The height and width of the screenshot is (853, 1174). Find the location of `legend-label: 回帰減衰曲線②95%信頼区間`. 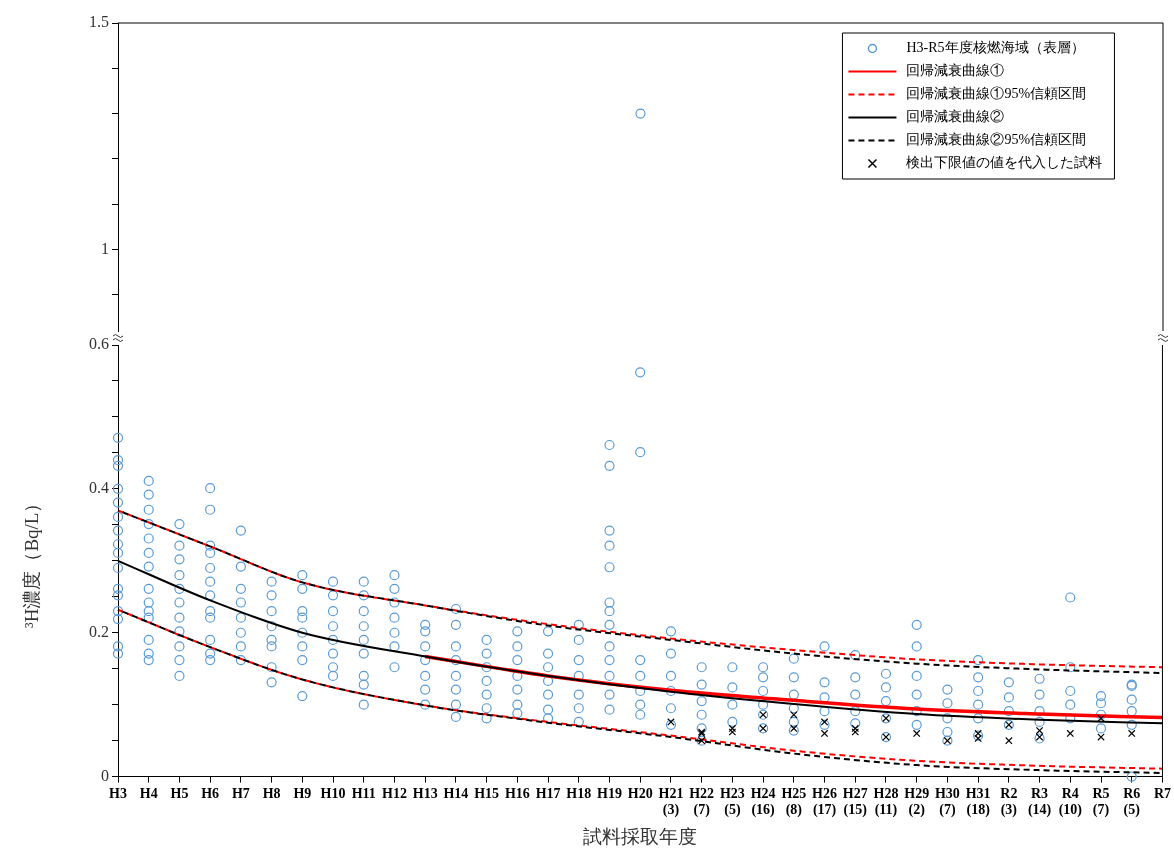

legend-label: 回帰減衰曲線②95%信頼区間 is located at coordinates (996, 140).